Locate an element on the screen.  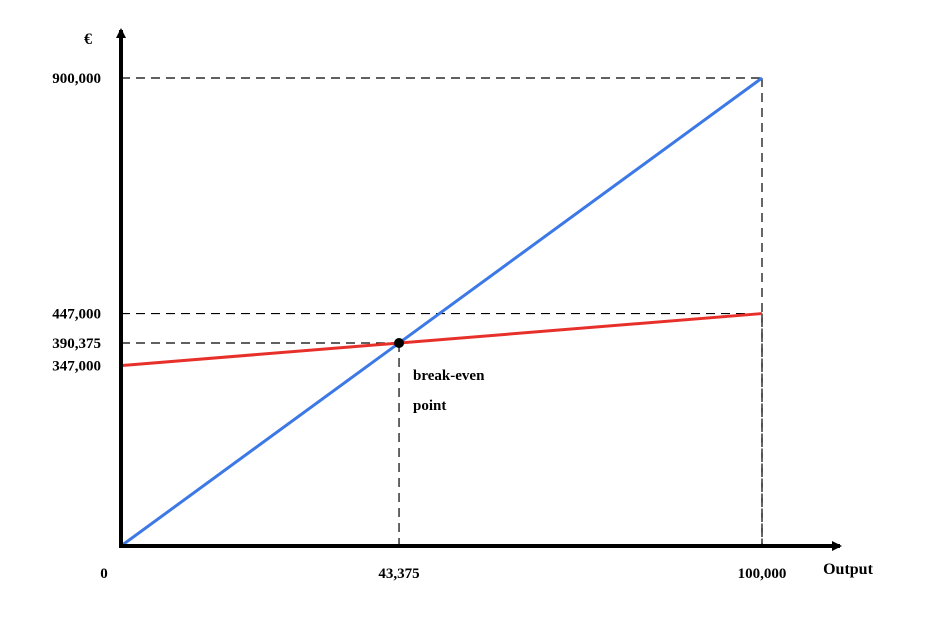
y-axis-label: € is located at coordinates (88, 39).